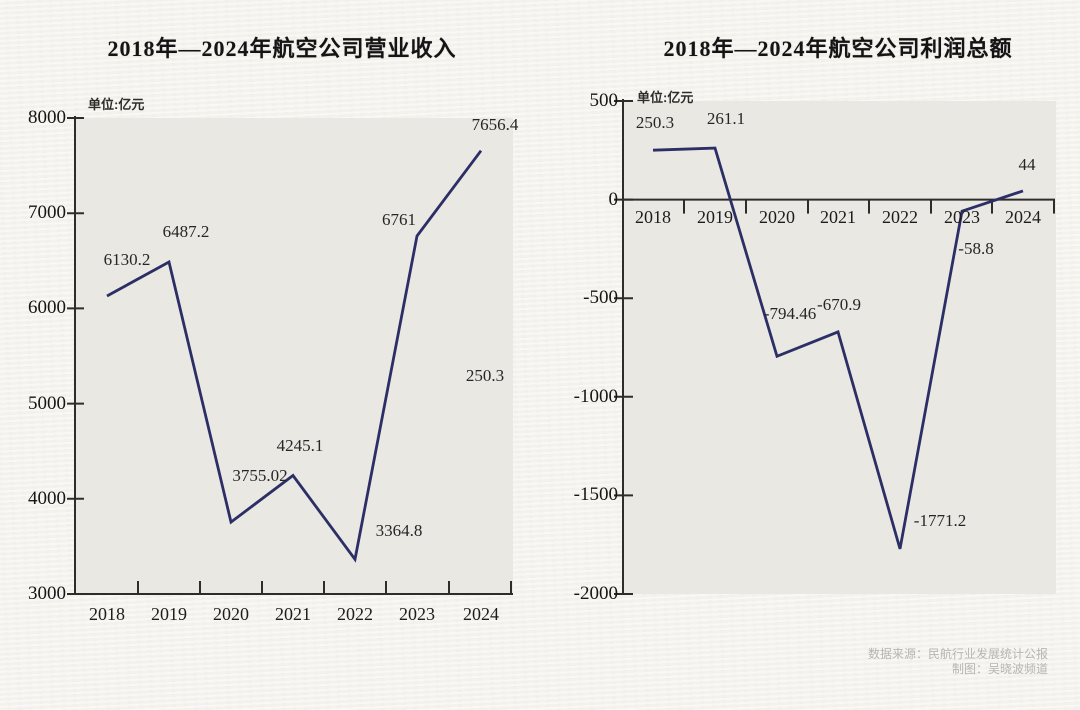 The image size is (1080, 710). I want to click on y-tick-label: -500, so click(600, 298).